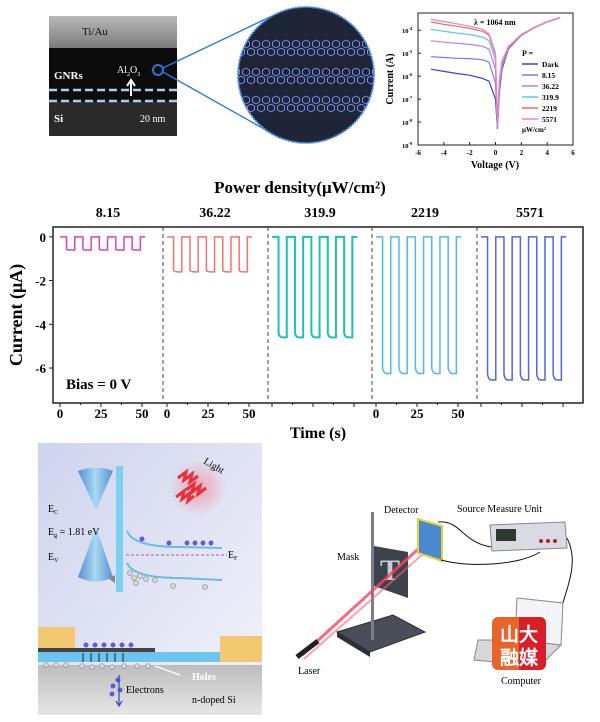 The height and width of the screenshot is (722, 600). Describe the element at coordinates (112, 579) in the screenshot. I see `arrow-left-icon` at that location.